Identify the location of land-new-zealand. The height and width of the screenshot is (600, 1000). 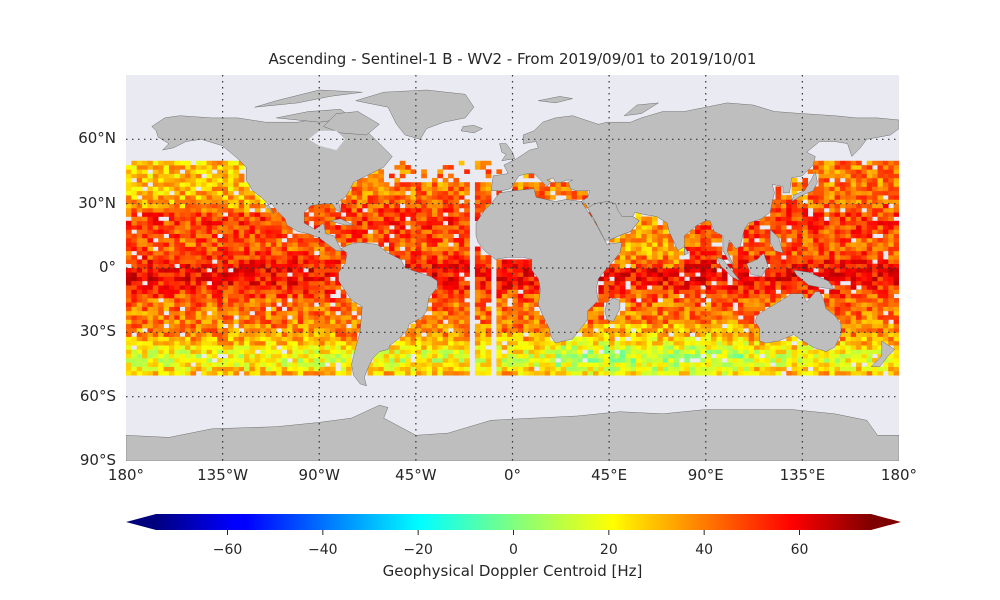
(883, 353).